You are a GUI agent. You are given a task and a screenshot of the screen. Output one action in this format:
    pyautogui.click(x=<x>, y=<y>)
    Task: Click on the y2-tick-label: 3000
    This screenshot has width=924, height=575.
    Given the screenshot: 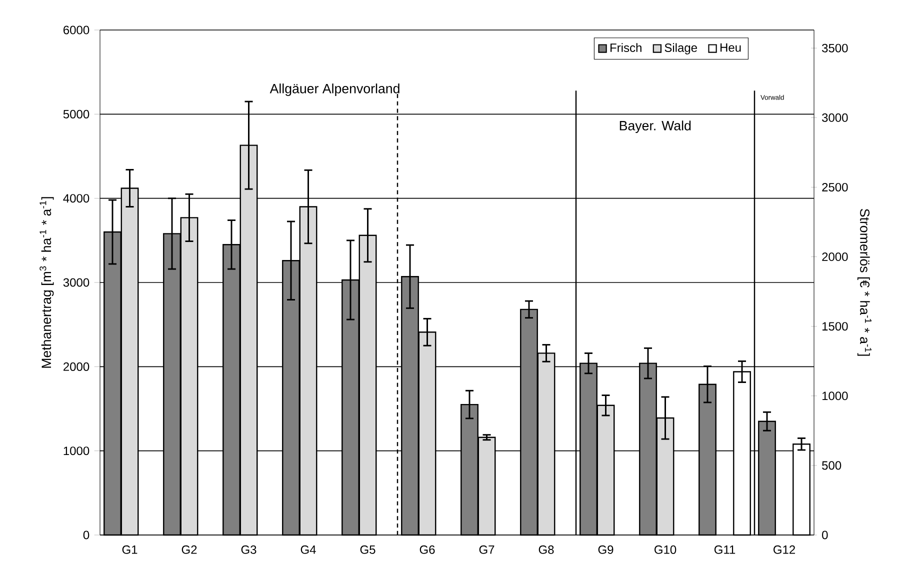 What is the action you would take?
    pyautogui.click(x=835, y=117)
    